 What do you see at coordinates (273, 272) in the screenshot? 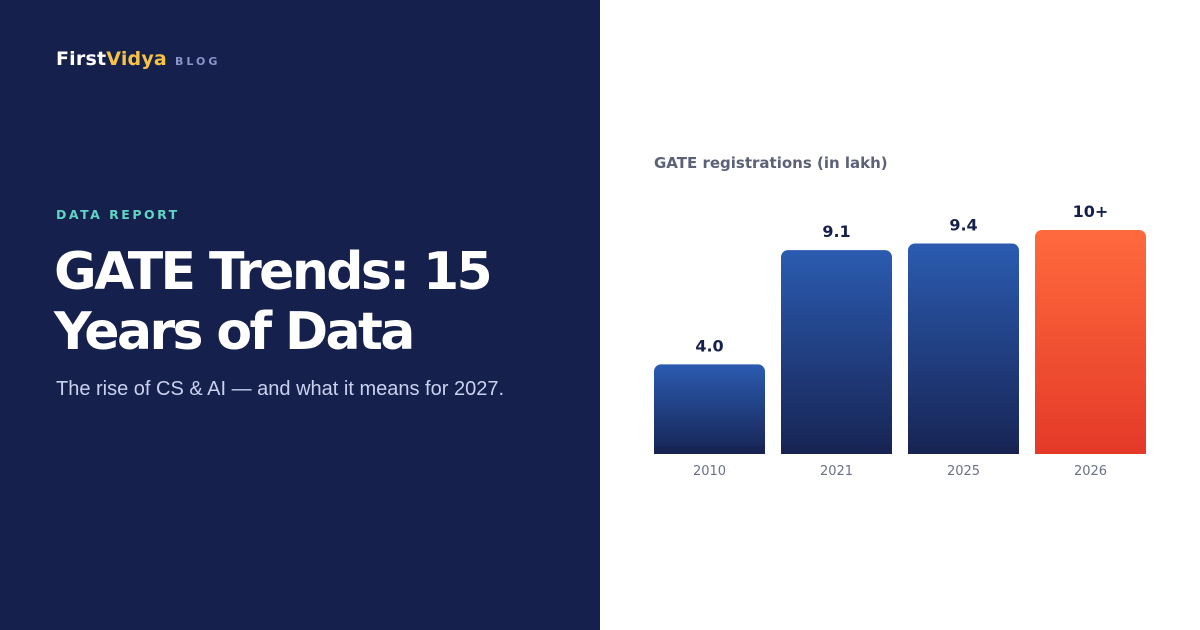
I see `page-title-line-1: GATE Trends: 15` at bounding box center [273, 272].